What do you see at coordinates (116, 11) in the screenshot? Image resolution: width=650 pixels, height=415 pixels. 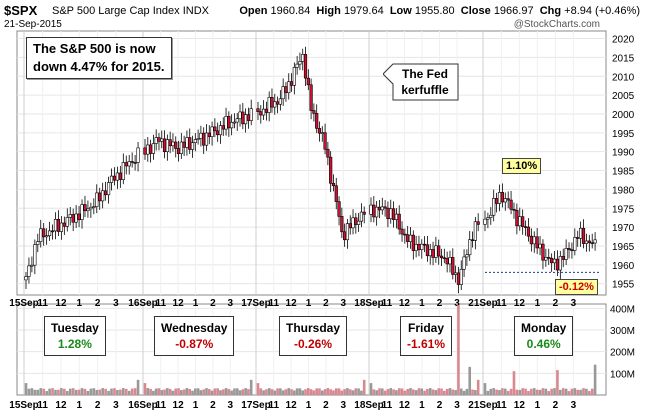 I see `index-full-name: S&P 500 Large Cap Index` at bounding box center [116, 11].